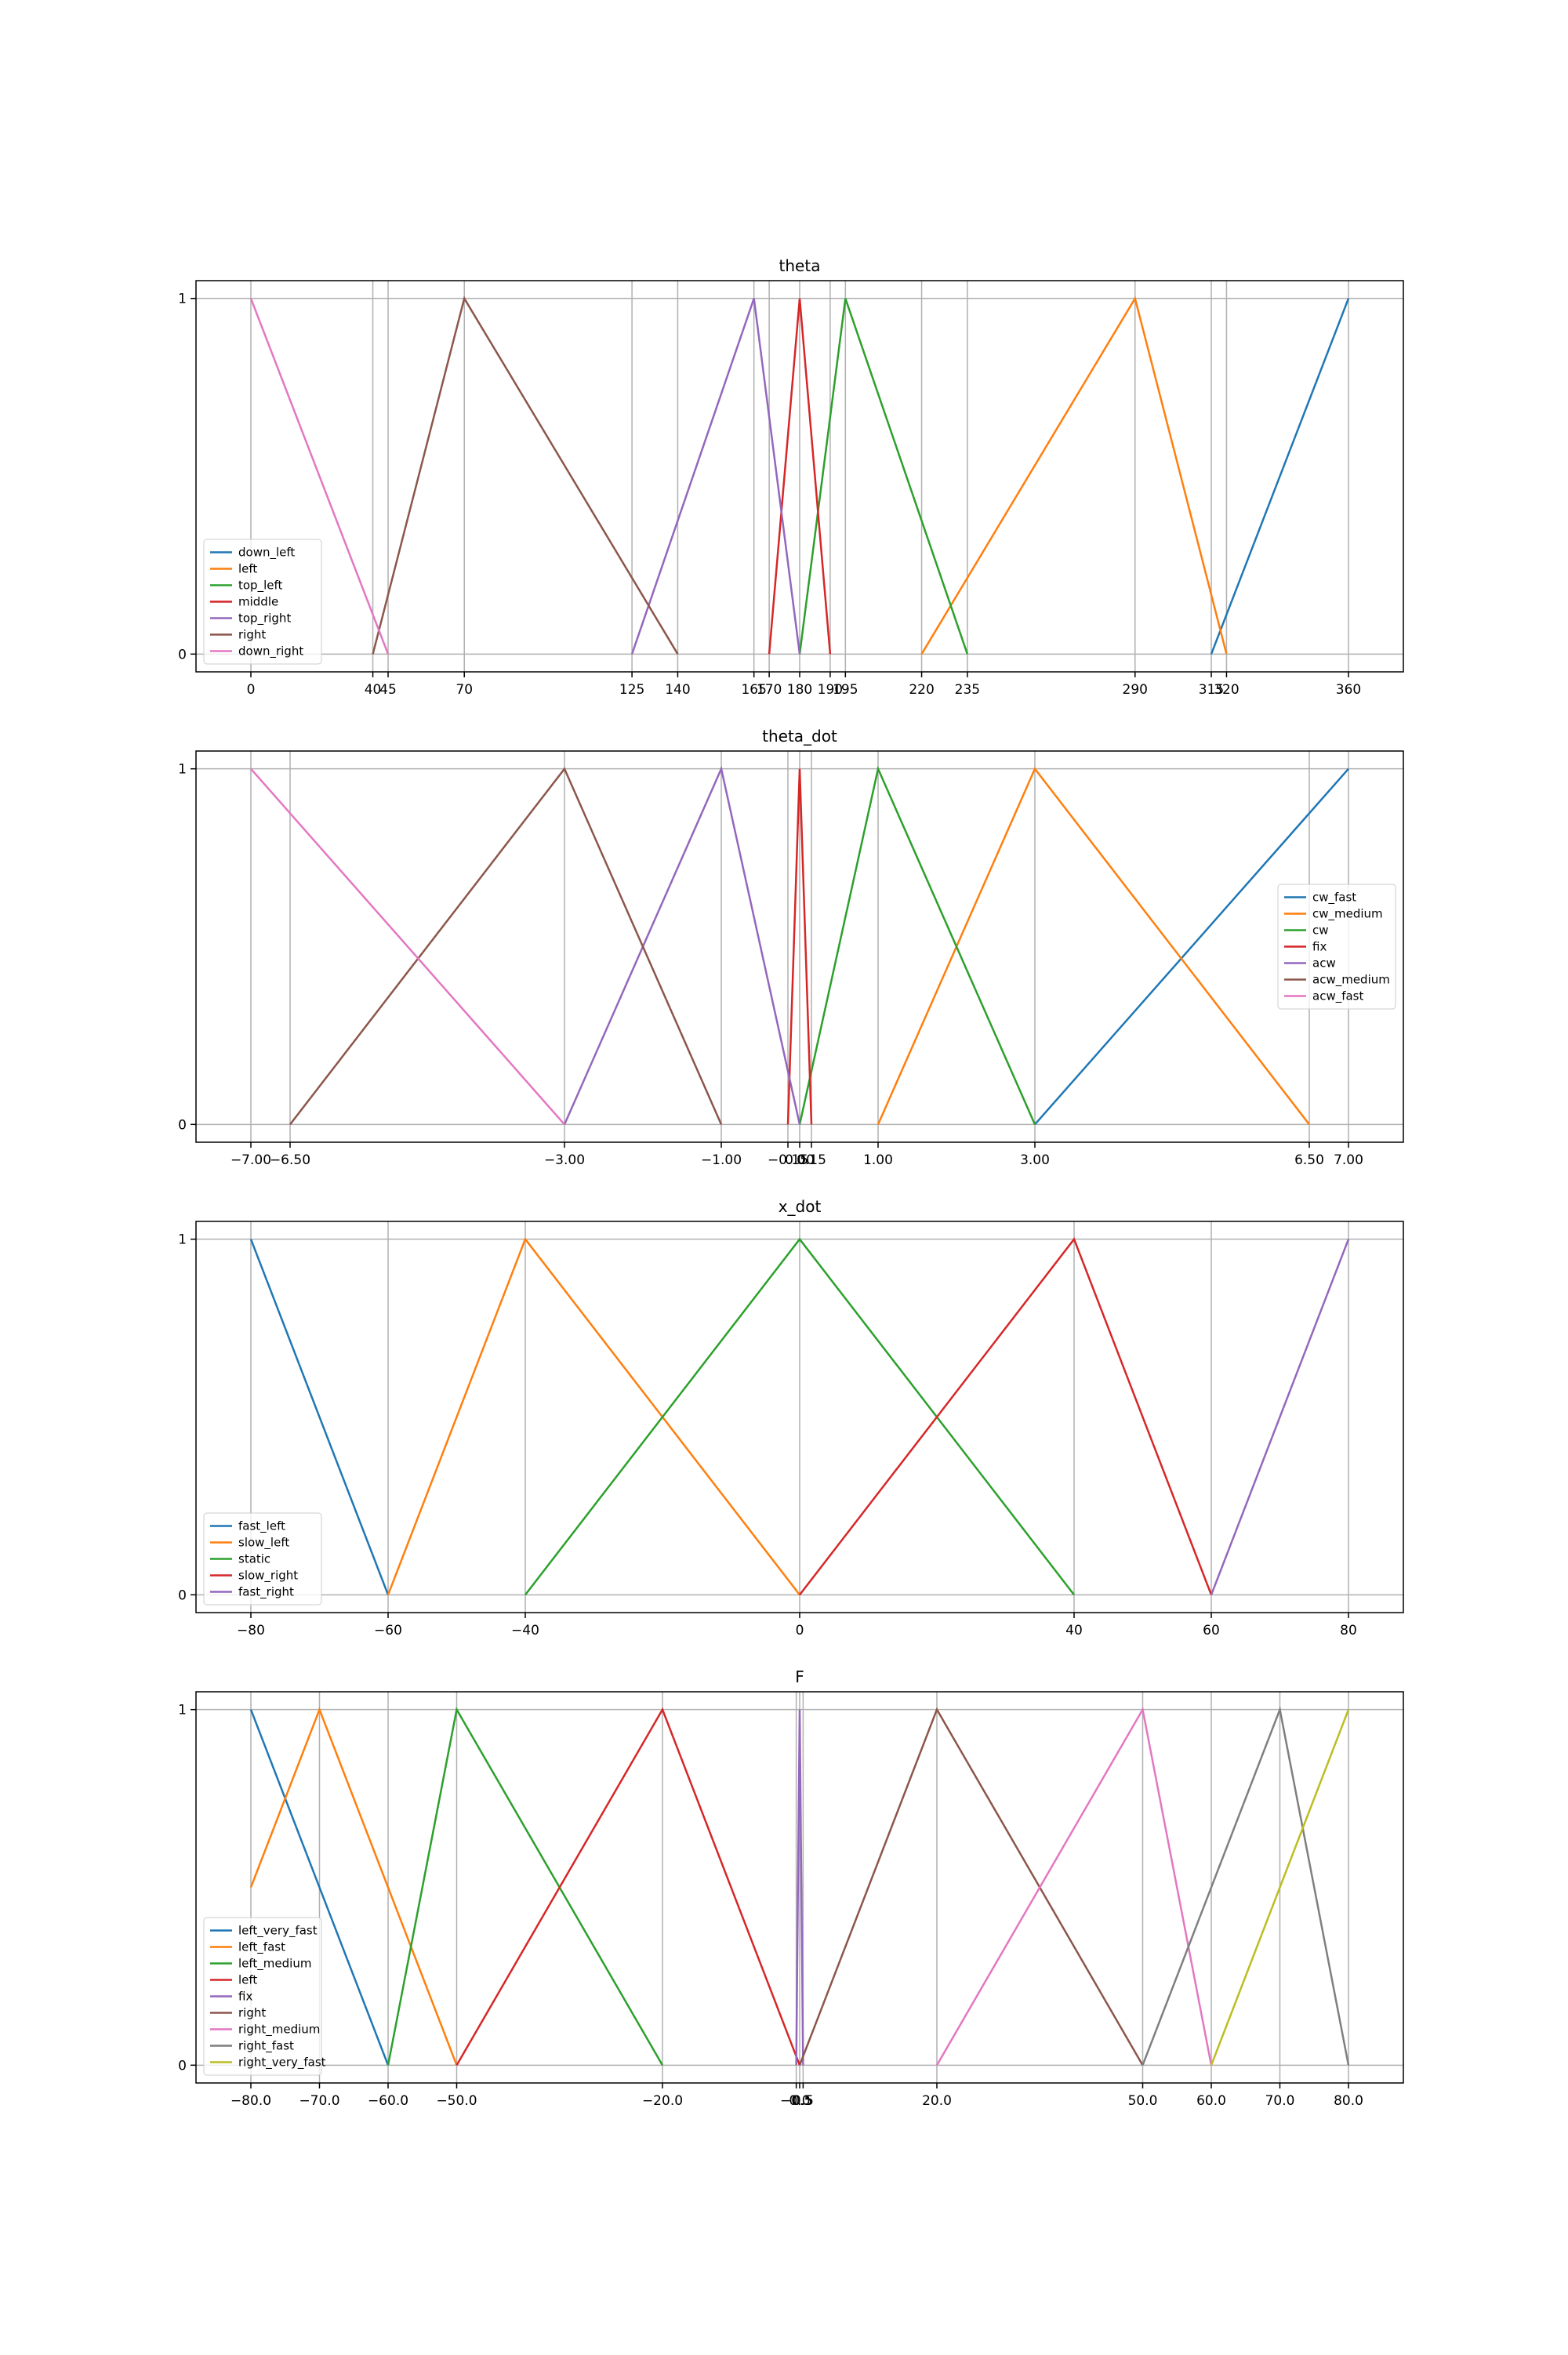  What do you see at coordinates (290, 1160) in the screenshot?
I see `x-tick-label: −6.50` at bounding box center [290, 1160].